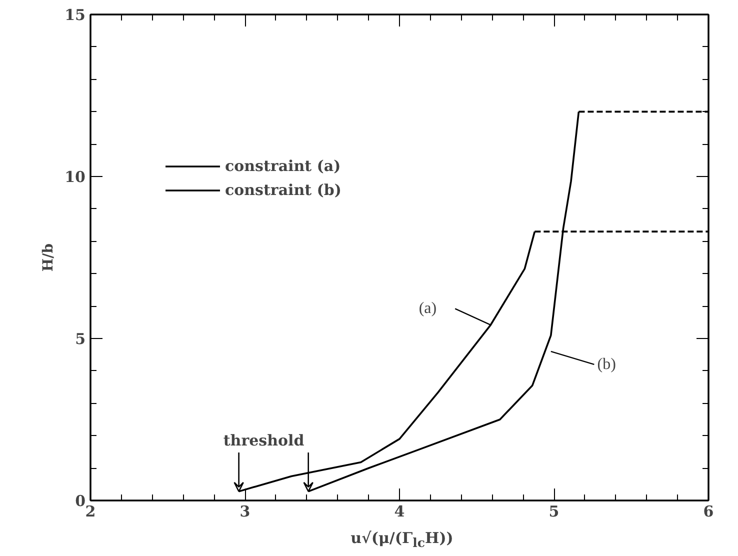 The image size is (738, 556). What do you see at coordinates (80, 501) in the screenshot?
I see `y-tick-label: 0` at bounding box center [80, 501].